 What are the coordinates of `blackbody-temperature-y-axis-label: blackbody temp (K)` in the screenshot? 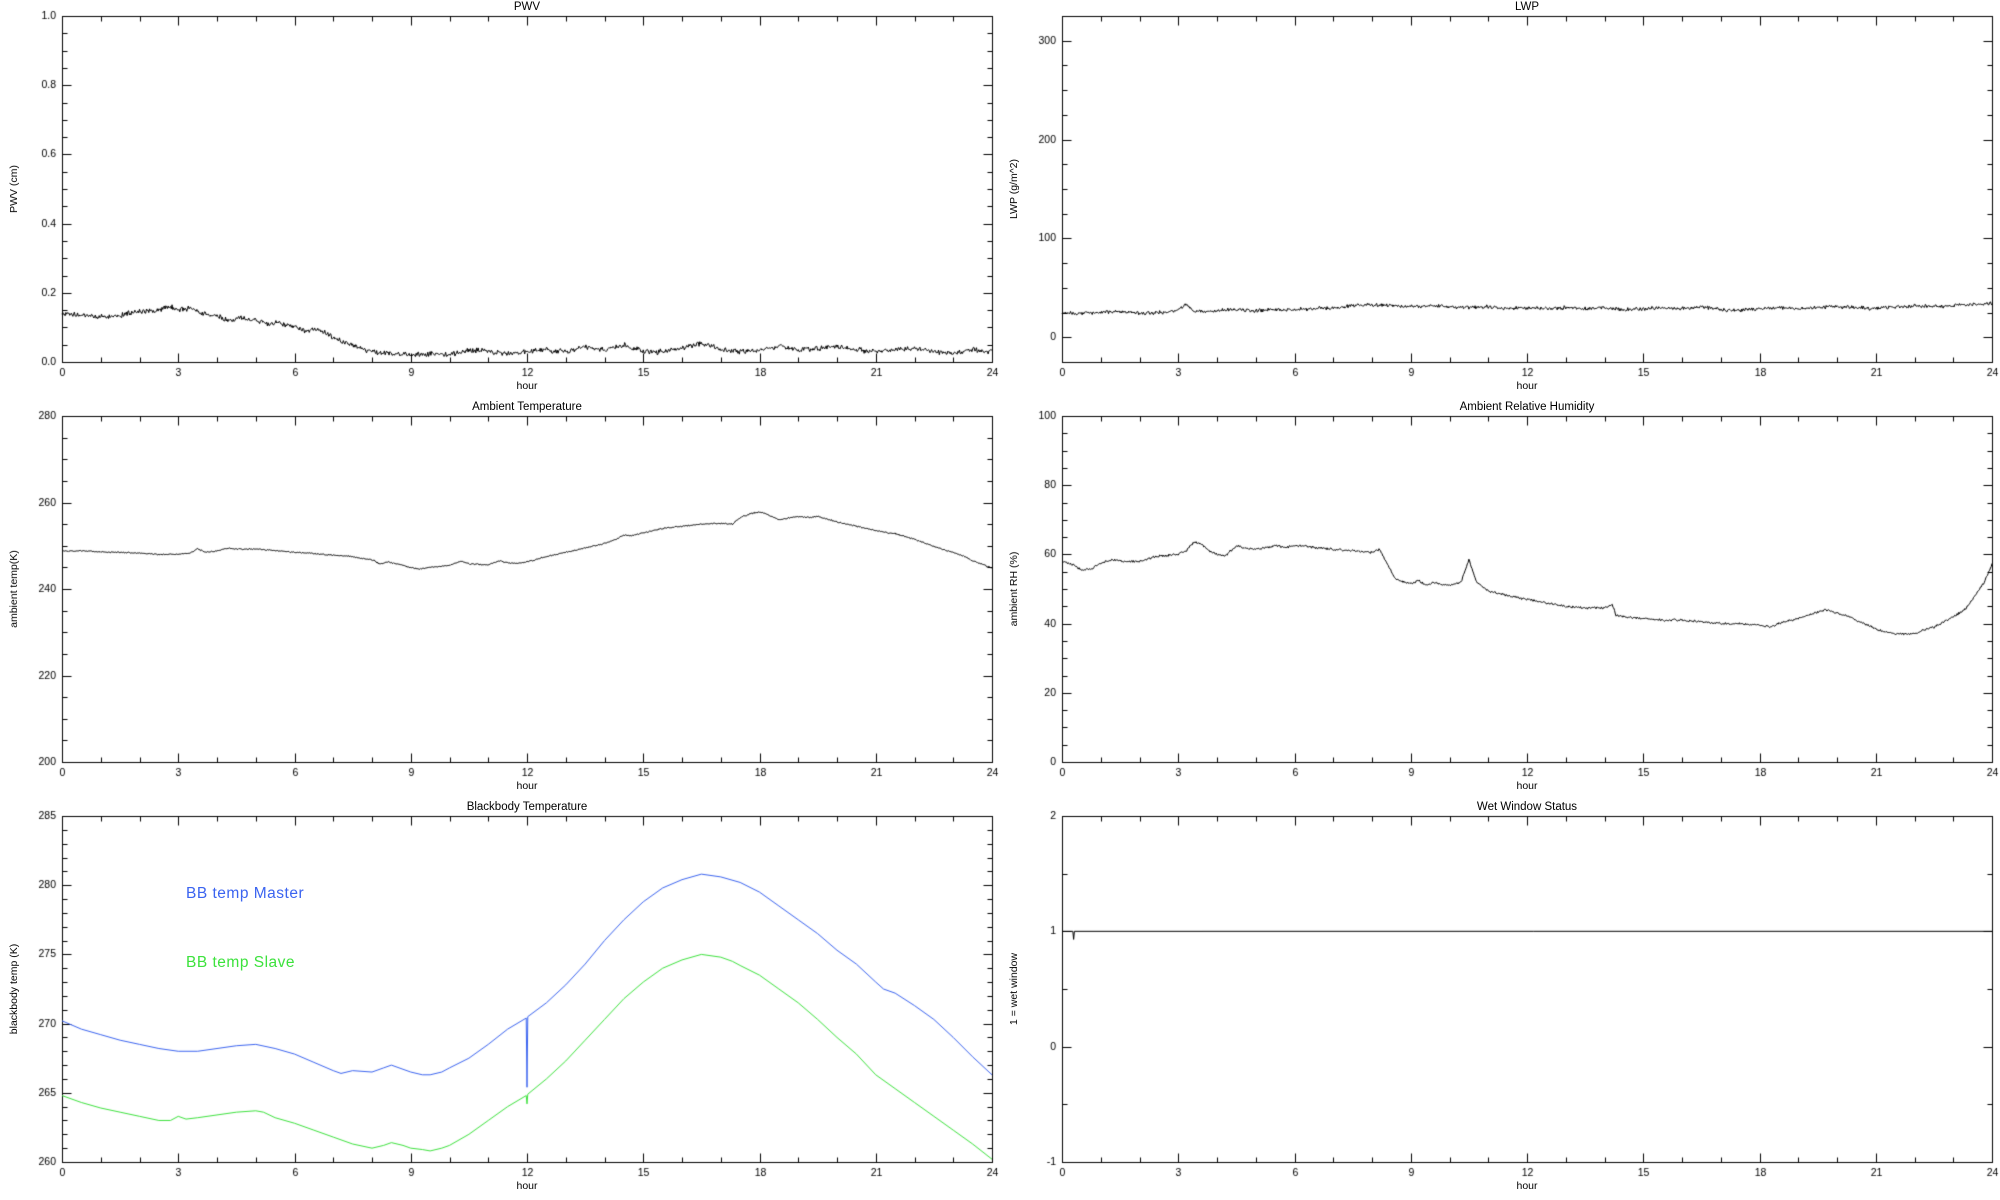 It's located at (14, 989).